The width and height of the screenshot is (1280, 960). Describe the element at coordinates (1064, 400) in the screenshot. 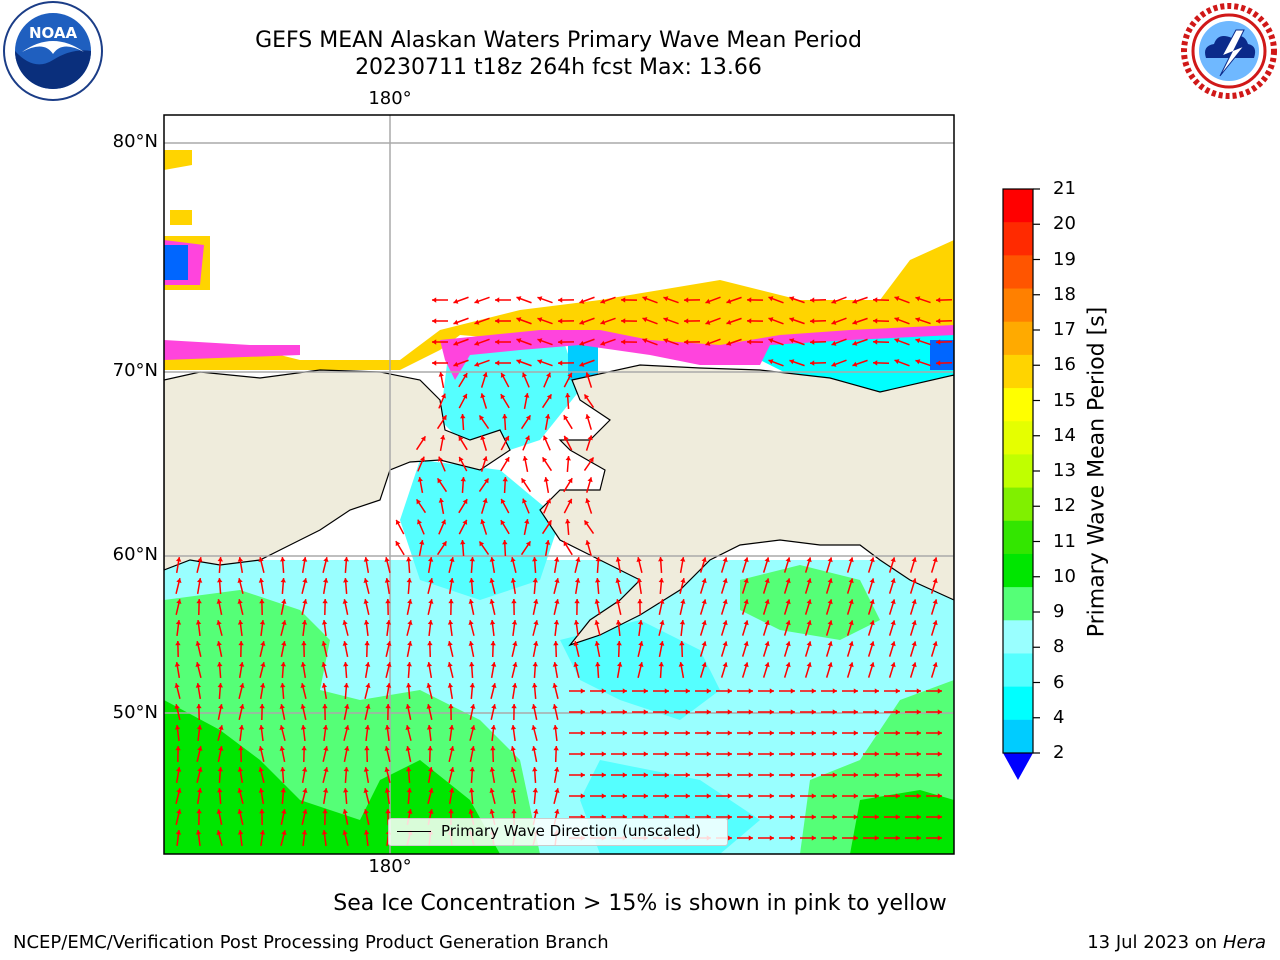

I see `colorbar-tick-label: 15` at that location.